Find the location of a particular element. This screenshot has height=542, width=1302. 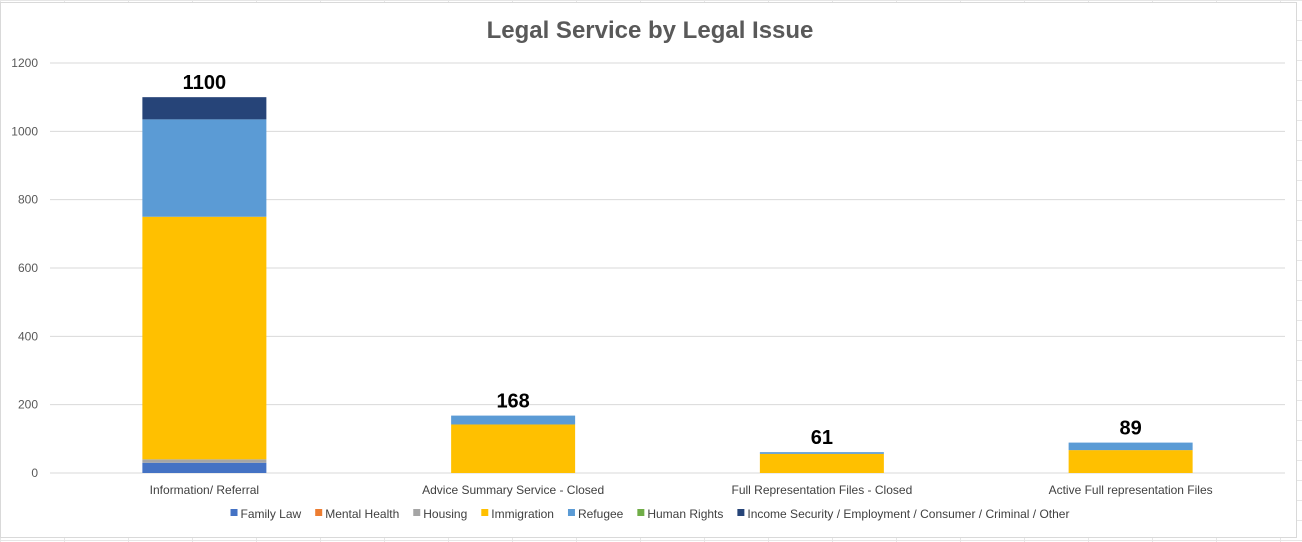

chart-title: Legal Service by Legal Issue is located at coordinates (650, 30).